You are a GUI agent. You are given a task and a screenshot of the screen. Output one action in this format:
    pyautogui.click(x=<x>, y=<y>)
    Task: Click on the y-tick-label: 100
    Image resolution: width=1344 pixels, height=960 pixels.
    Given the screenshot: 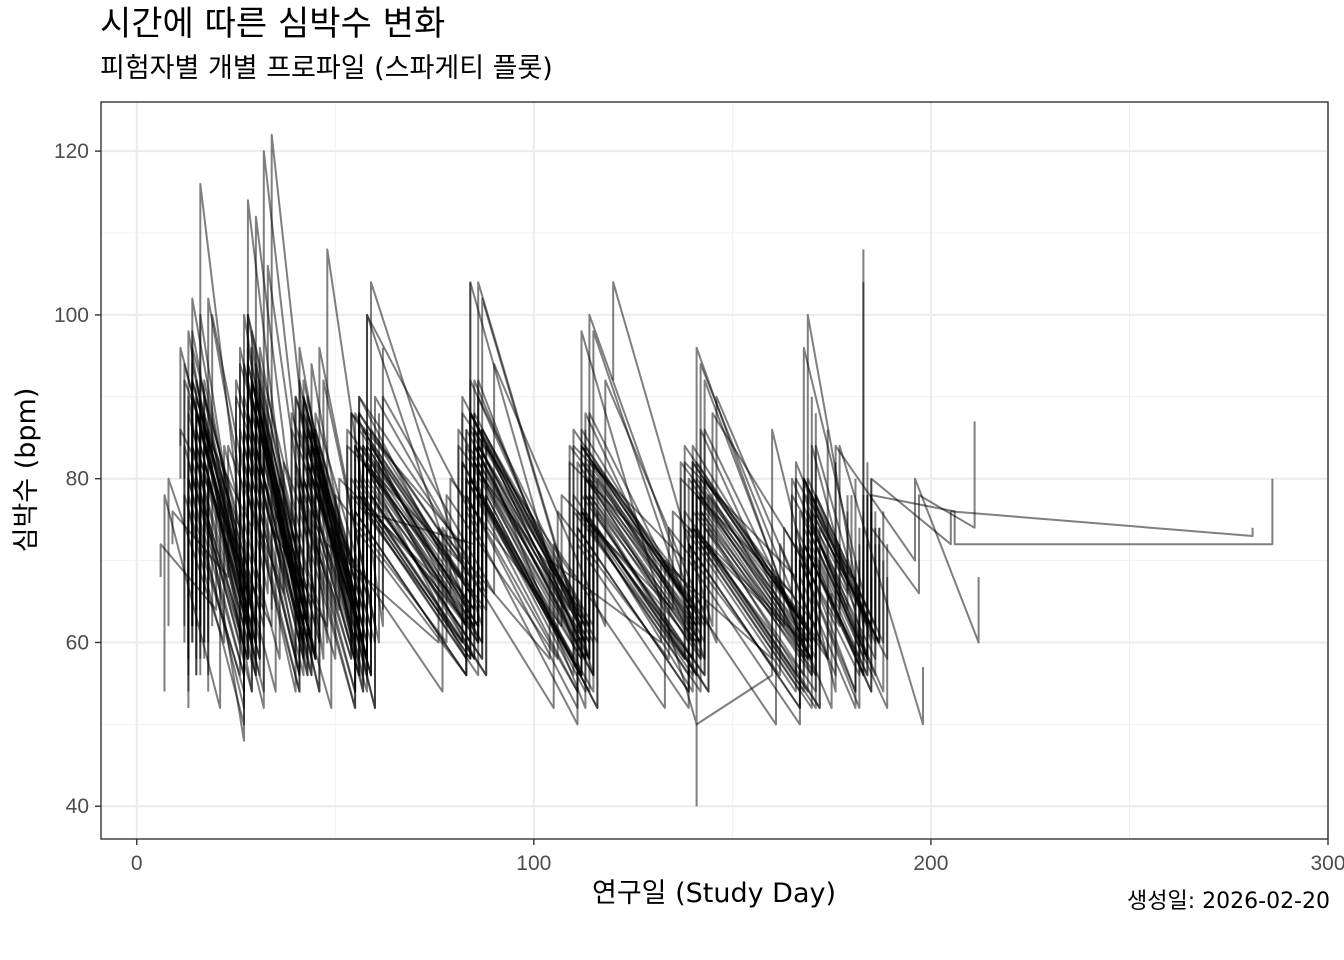 What is the action you would take?
    pyautogui.click(x=71, y=315)
    